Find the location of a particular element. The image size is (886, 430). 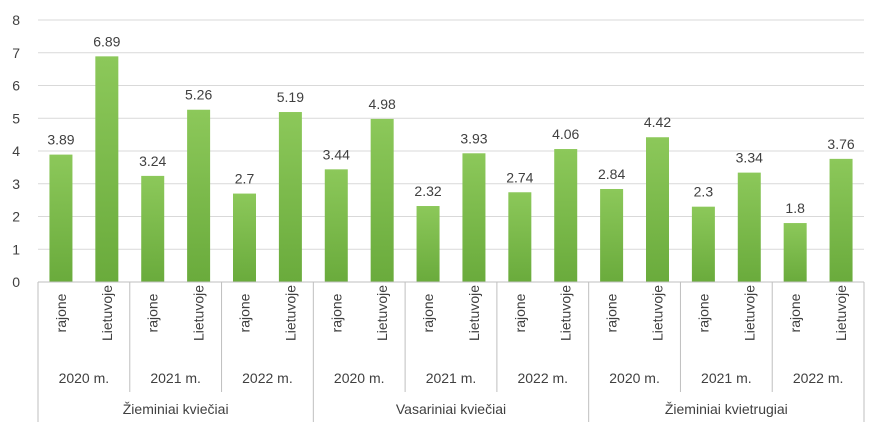

data-label: 3.44 is located at coordinates (336, 154).